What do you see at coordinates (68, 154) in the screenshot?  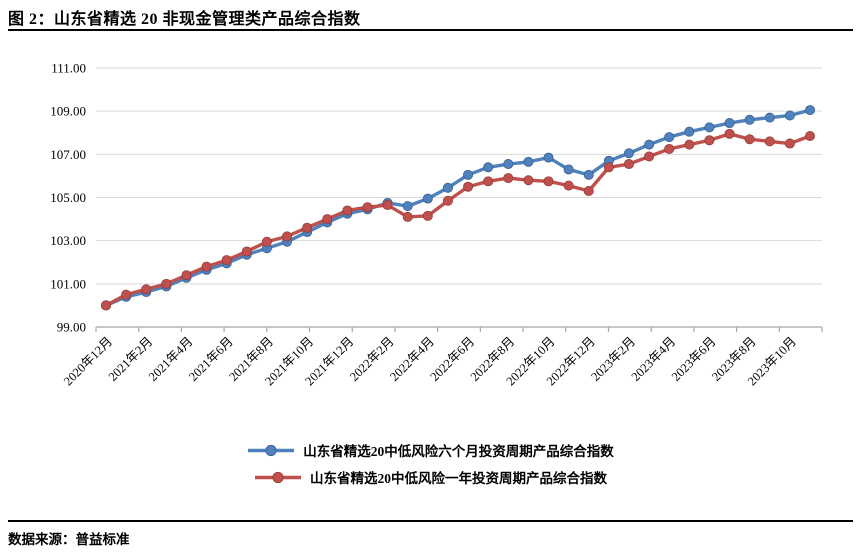 I see `svg-text: 107.00` at bounding box center [68, 154].